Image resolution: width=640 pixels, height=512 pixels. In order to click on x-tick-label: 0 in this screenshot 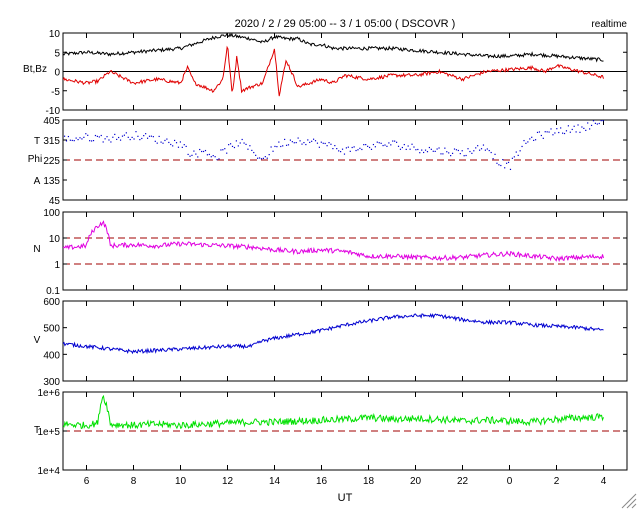, I will do `click(510, 481)`.